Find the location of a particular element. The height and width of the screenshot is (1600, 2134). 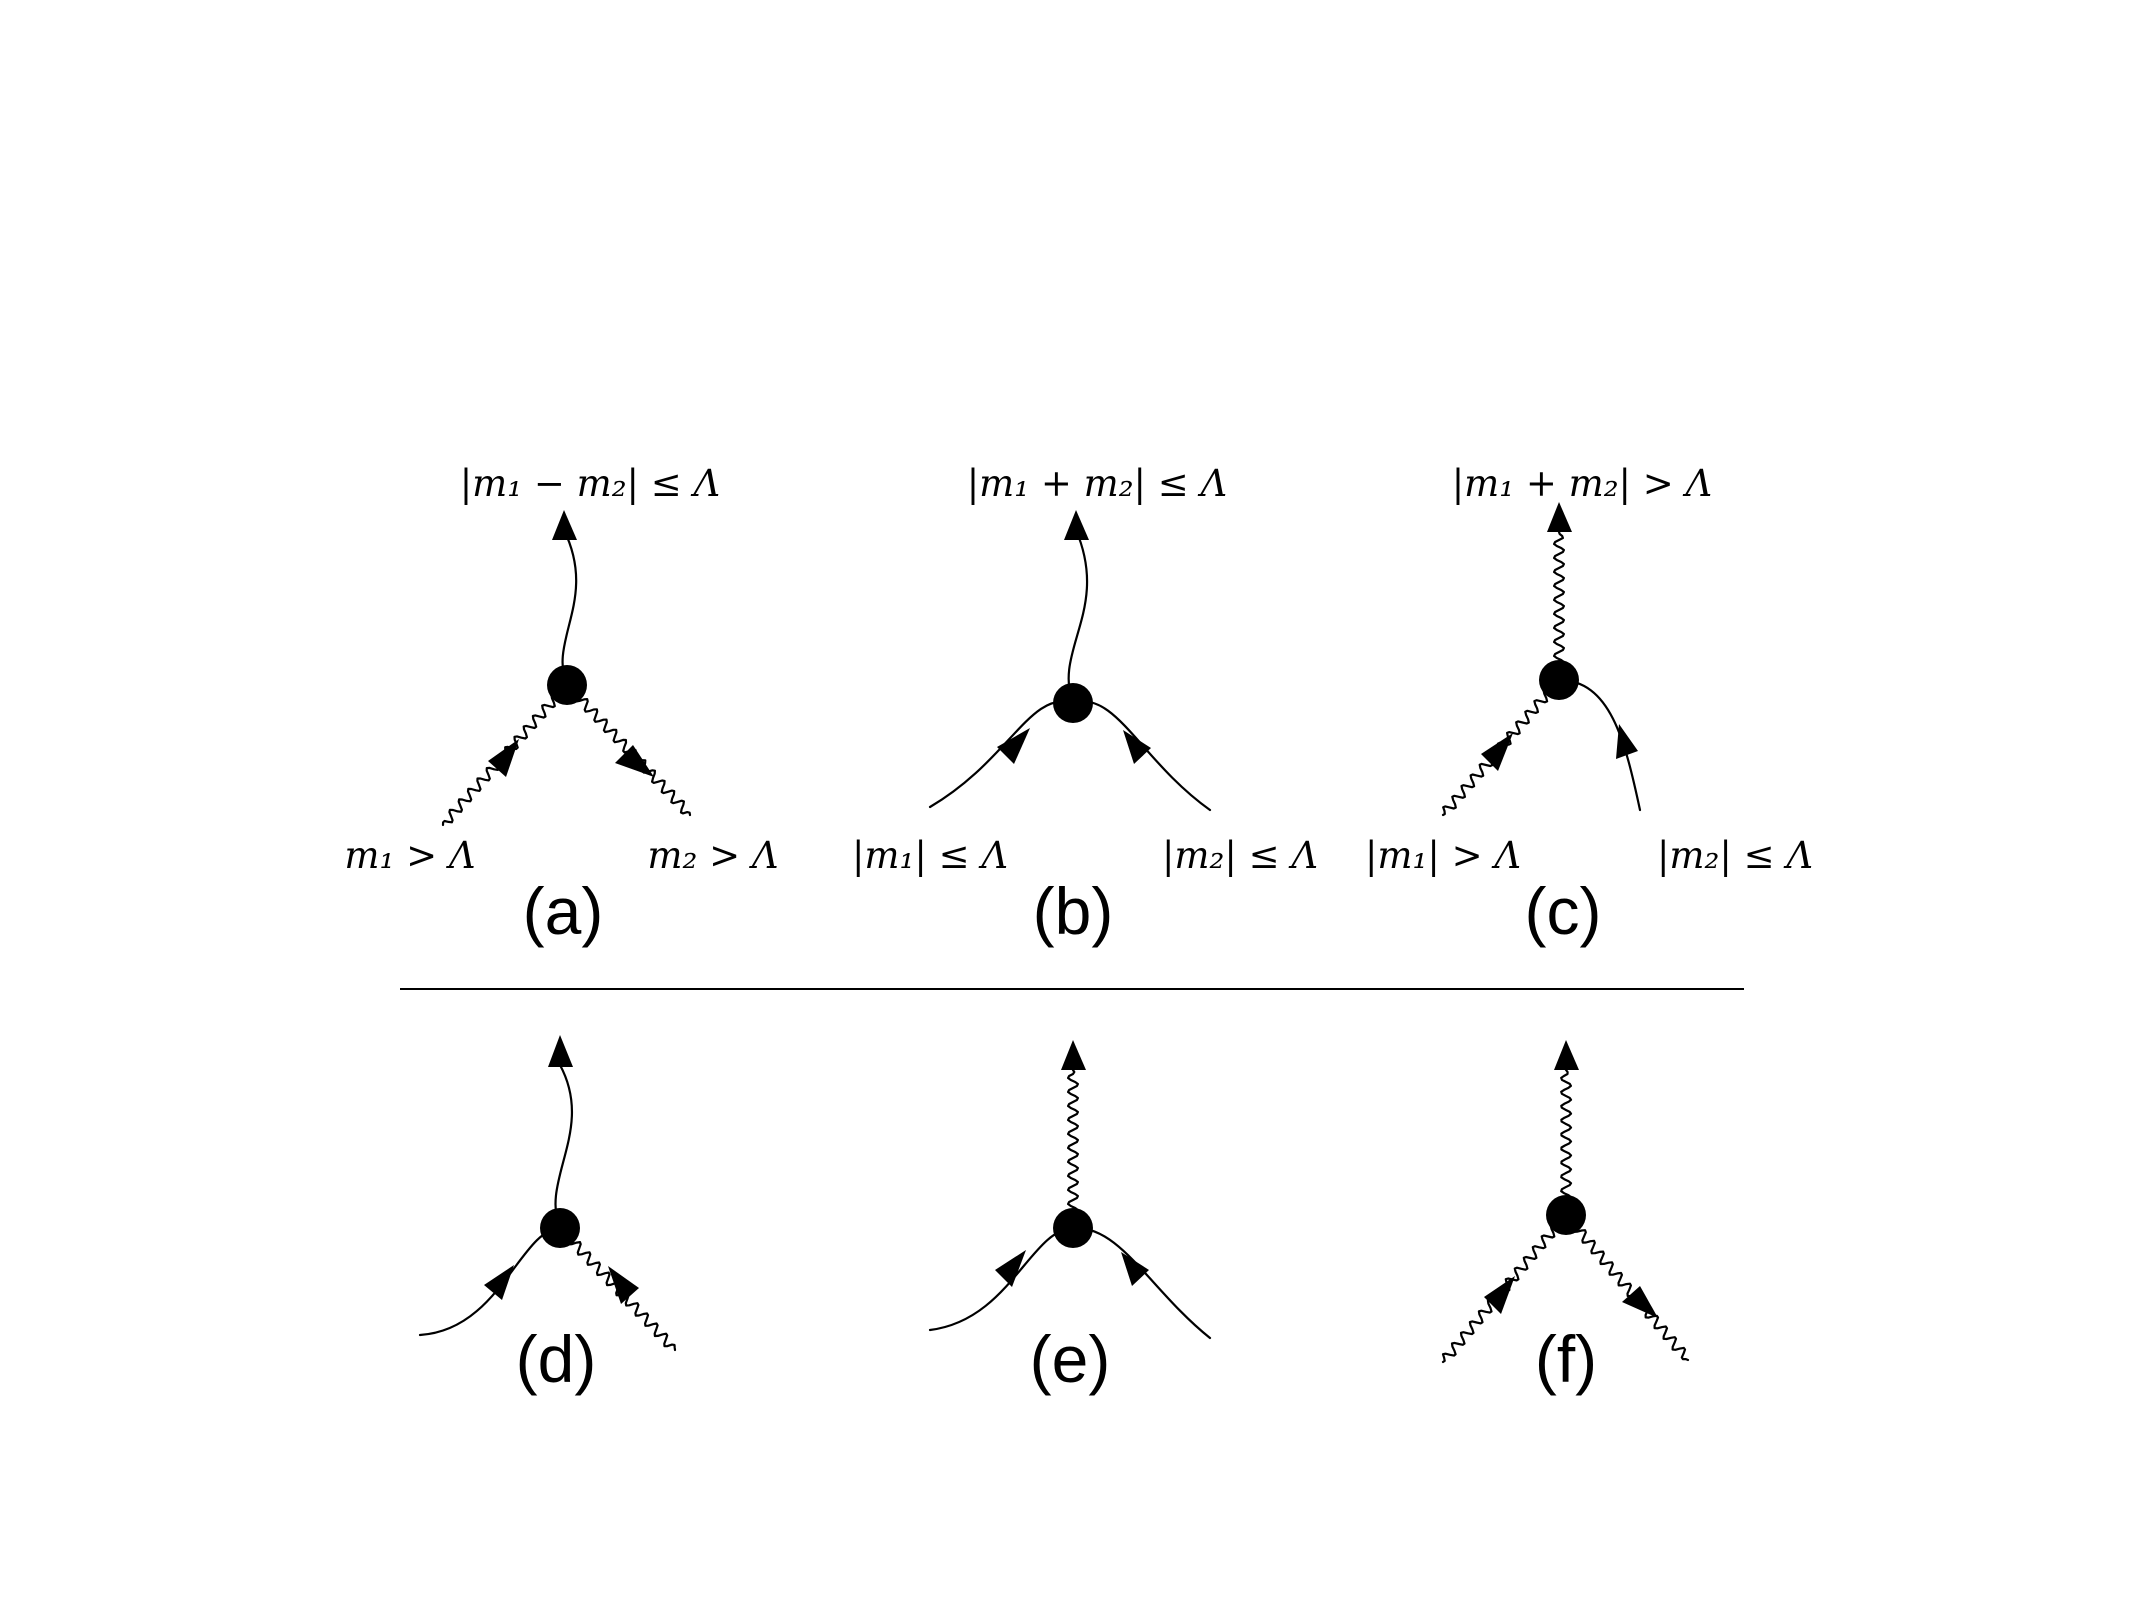

panel-a-top-condition: |m₁ − m₂| ≤ Λ is located at coordinates (590, 483).